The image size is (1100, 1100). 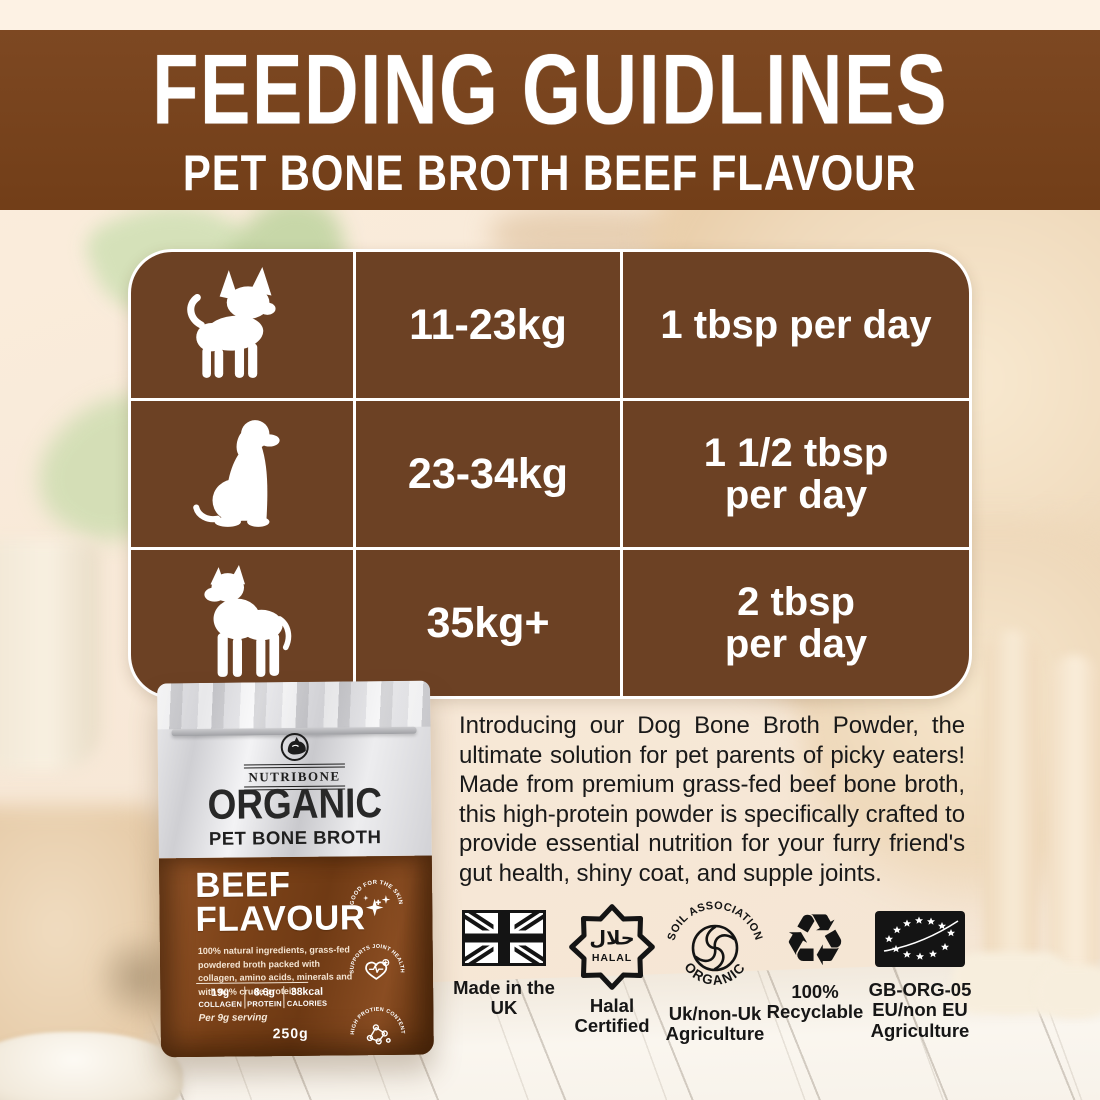 I want to click on weight-range: 23-34kg, so click(x=488, y=473).